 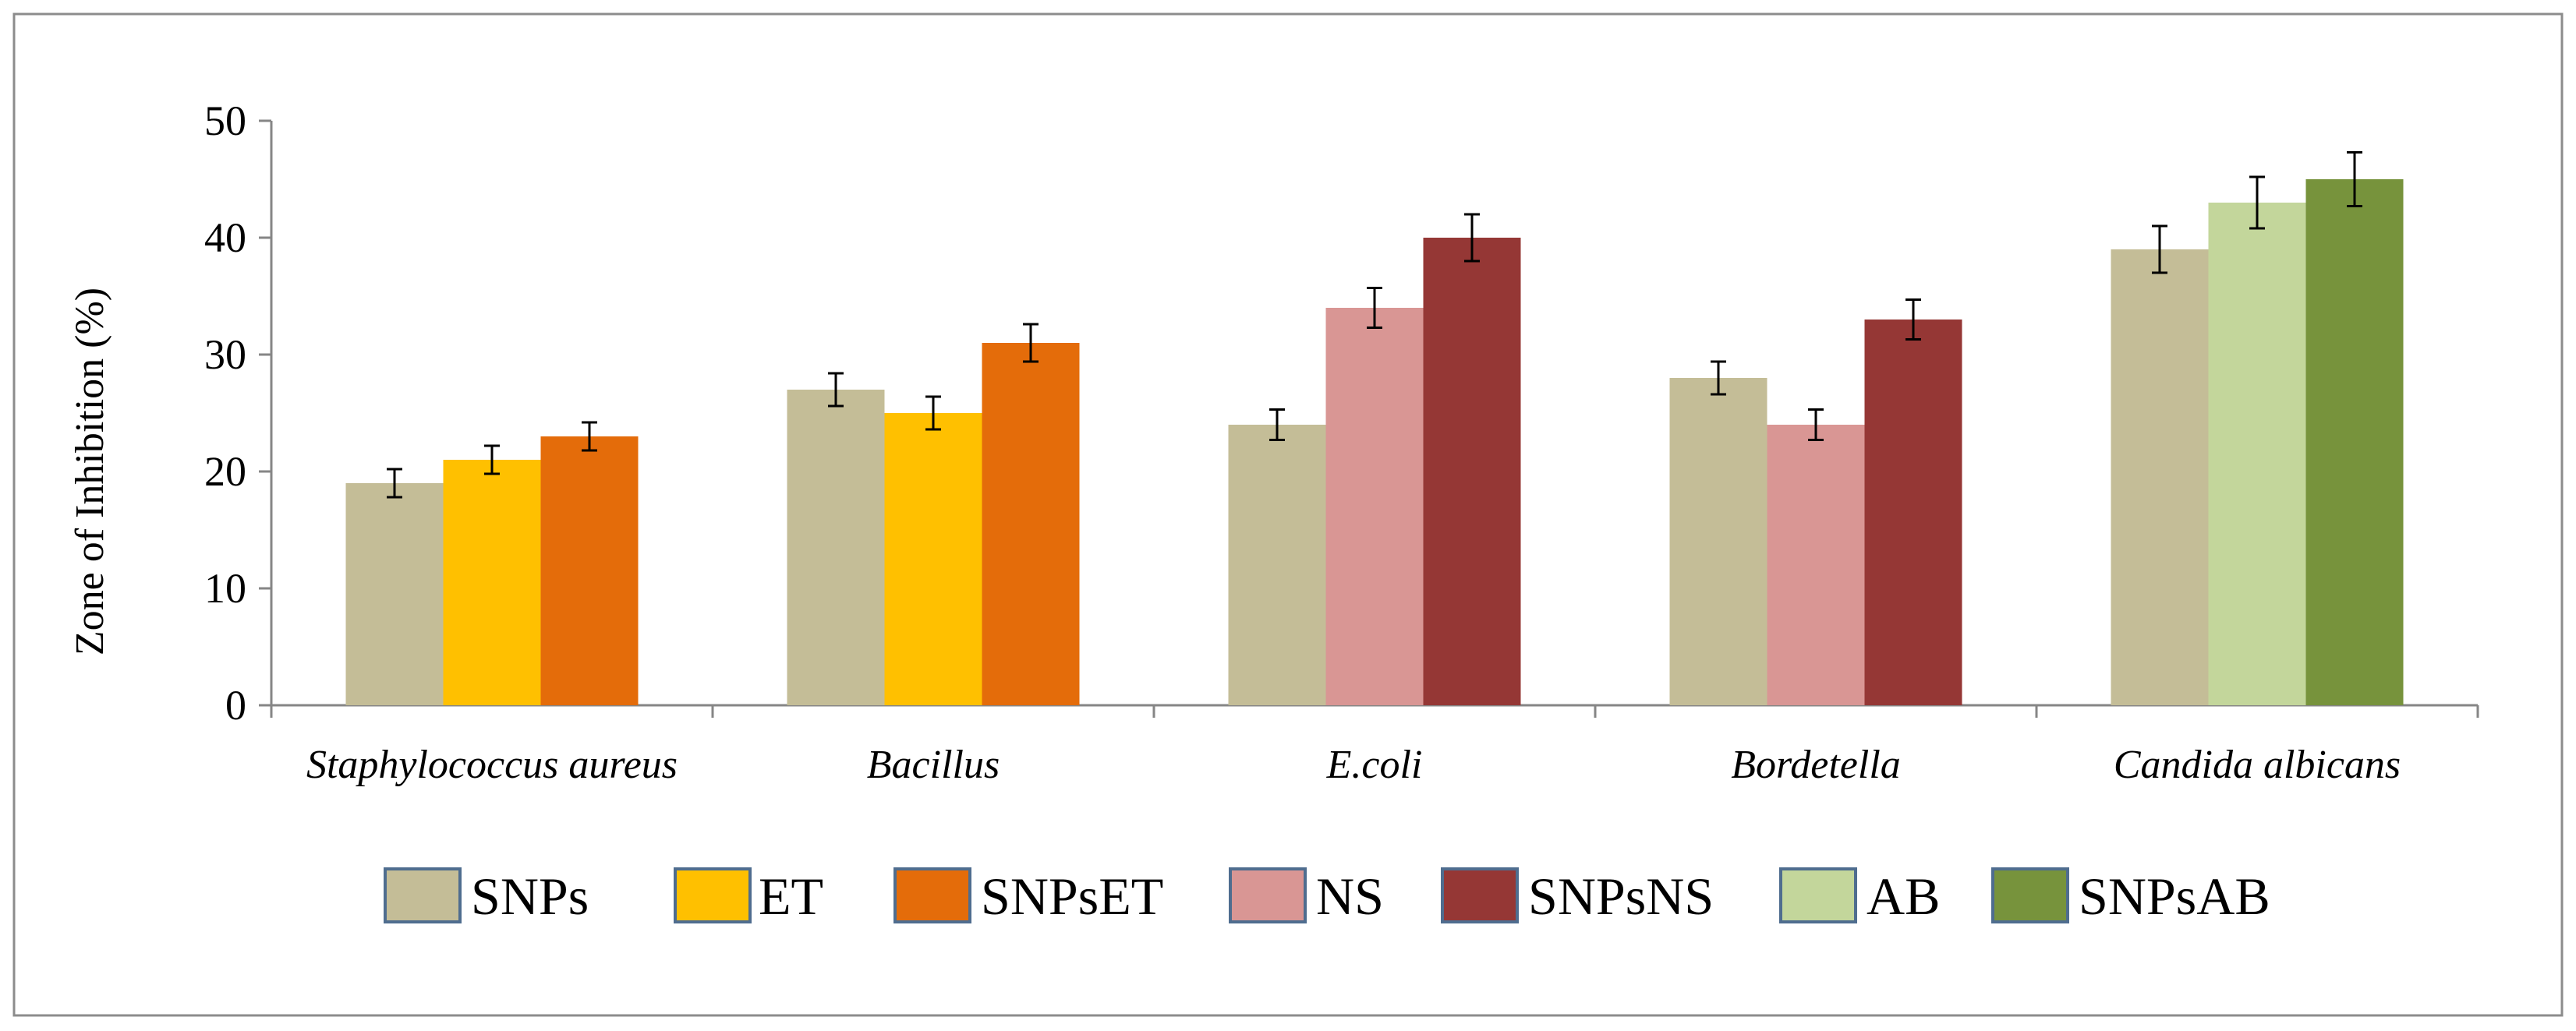 What do you see at coordinates (933, 765) in the screenshot?
I see `x-tick-label: Bacillus` at bounding box center [933, 765].